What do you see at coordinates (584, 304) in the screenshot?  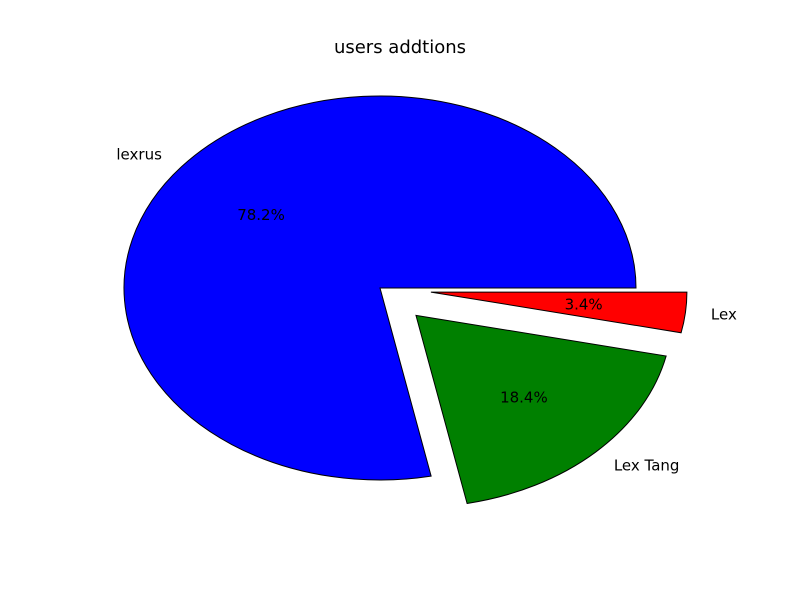 I see `slice-percent-label: 3.4%` at bounding box center [584, 304].